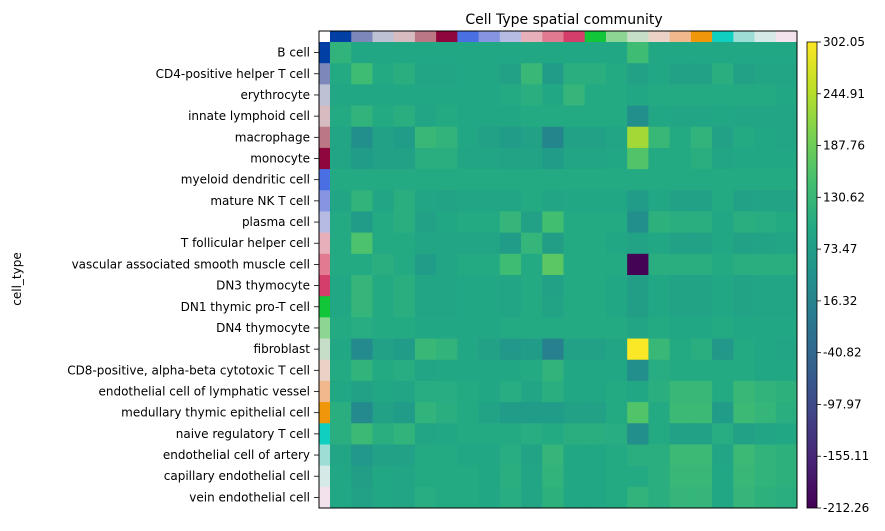  Describe the element at coordinates (276, 222) in the screenshot. I see `row-tick-label: plasma cell` at that location.